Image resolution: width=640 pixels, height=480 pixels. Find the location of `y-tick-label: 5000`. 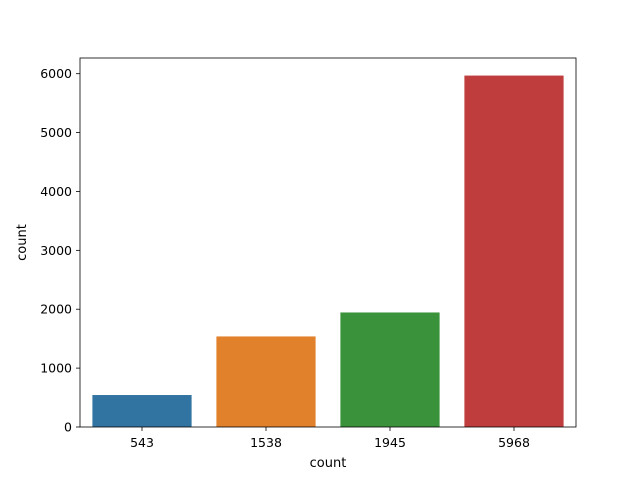

y-tick-label: 5000 is located at coordinates (56, 132).